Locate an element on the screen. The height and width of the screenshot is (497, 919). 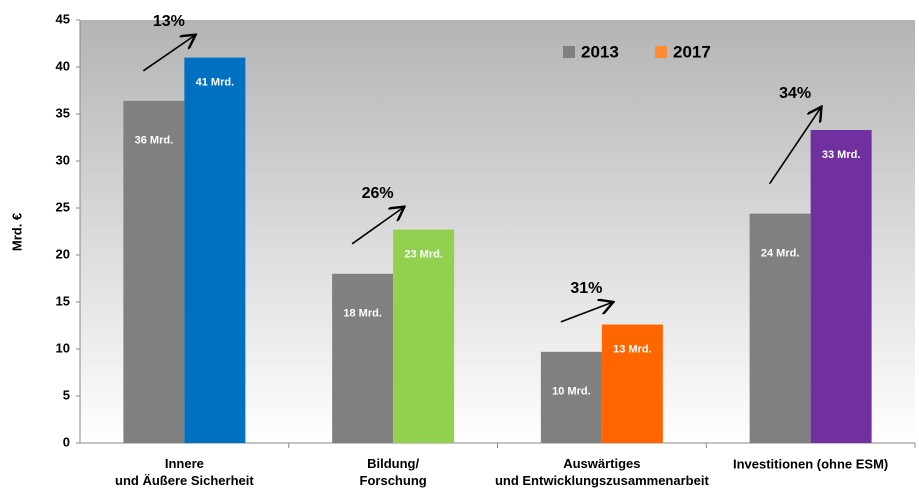
x-tick-label: Innere und Äußere Sicherheit is located at coordinates (184, 472).